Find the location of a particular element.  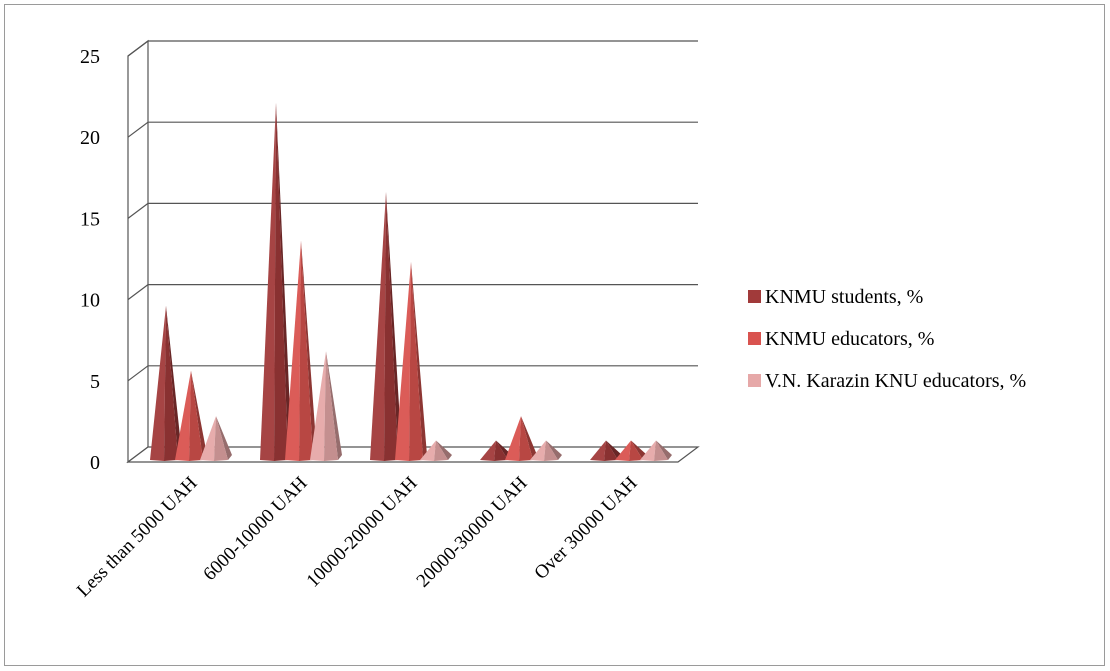

x-tick-label: 20000-30000 UAH is located at coordinates (472, 531).